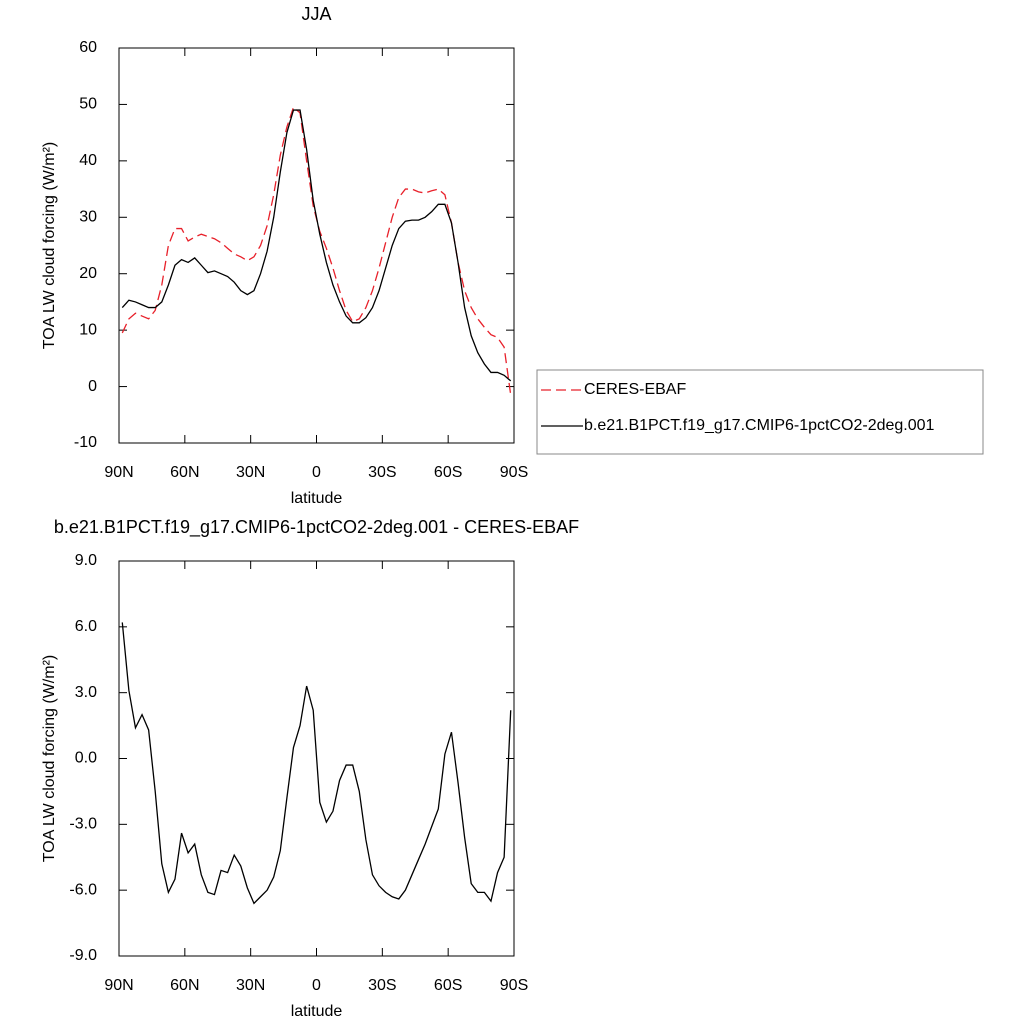 Image resolution: width=1024 pixels, height=1024 pixels. Describe the element at coordinates (760, 412) in the screenshot. I see `legend-box` at that location.